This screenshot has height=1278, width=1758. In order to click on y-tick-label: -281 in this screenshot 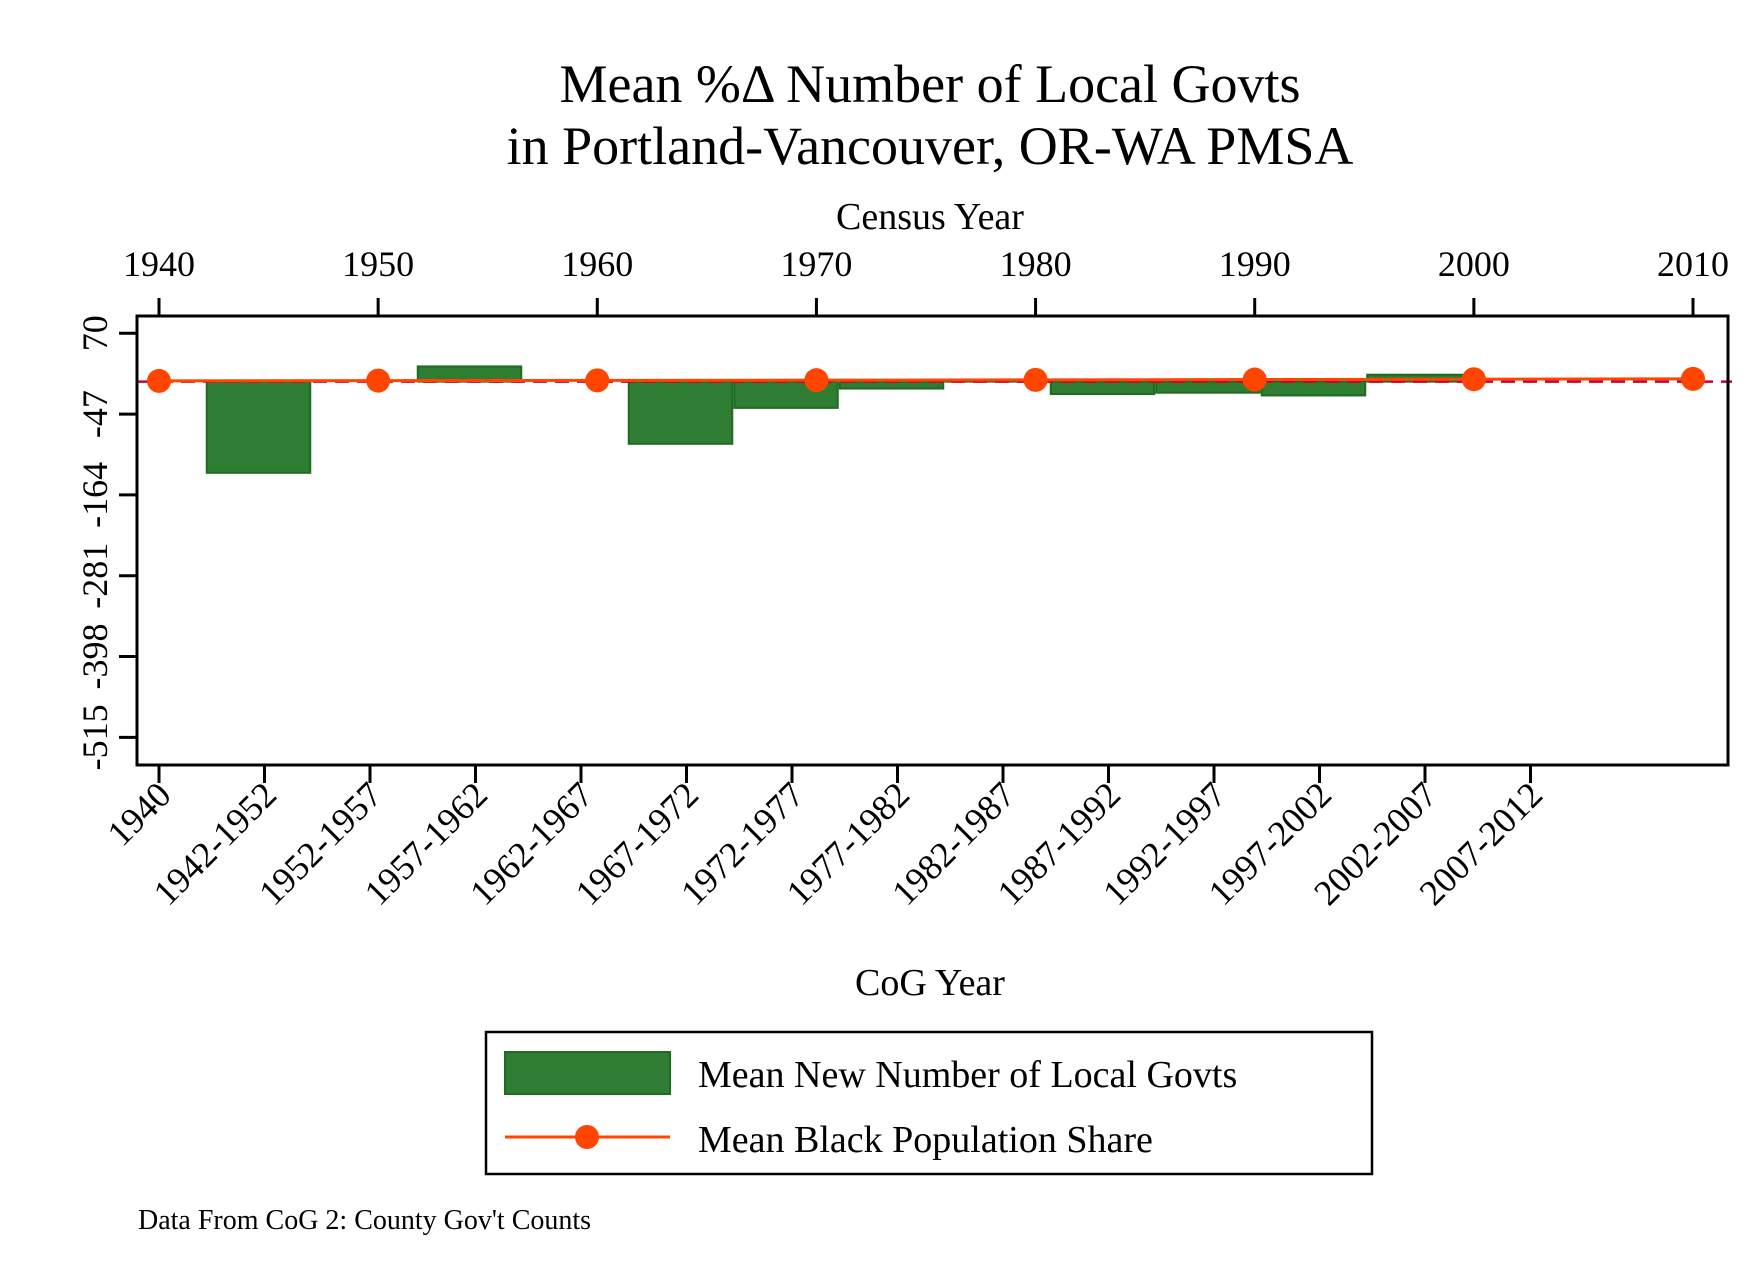, I will do `click(95, 576)`.